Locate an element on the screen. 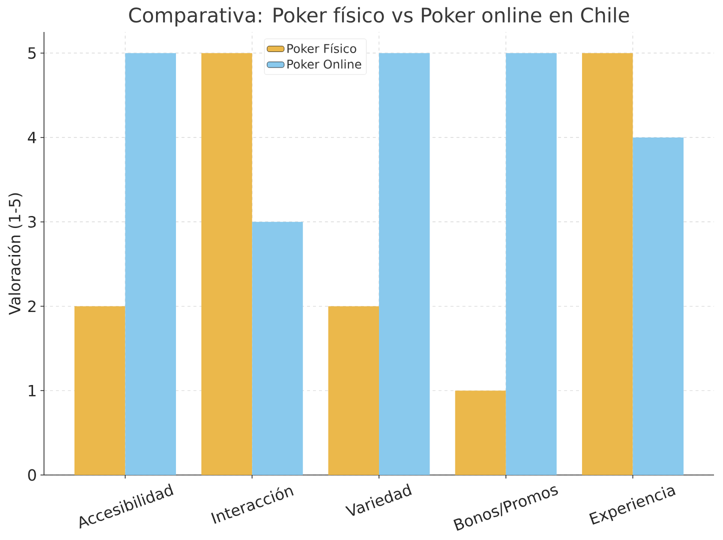  legend-label: Poker Online is located at coordinates (324, 64).